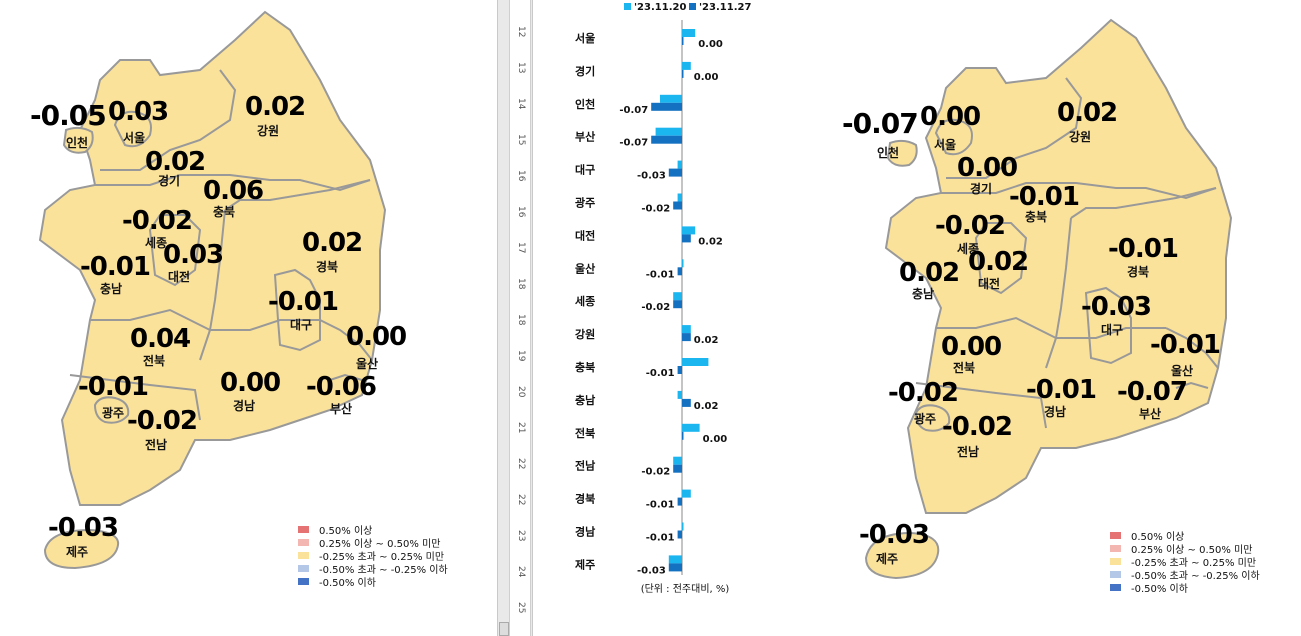  I want to click on left-map-value-16: -0.03, so click(83, 528).